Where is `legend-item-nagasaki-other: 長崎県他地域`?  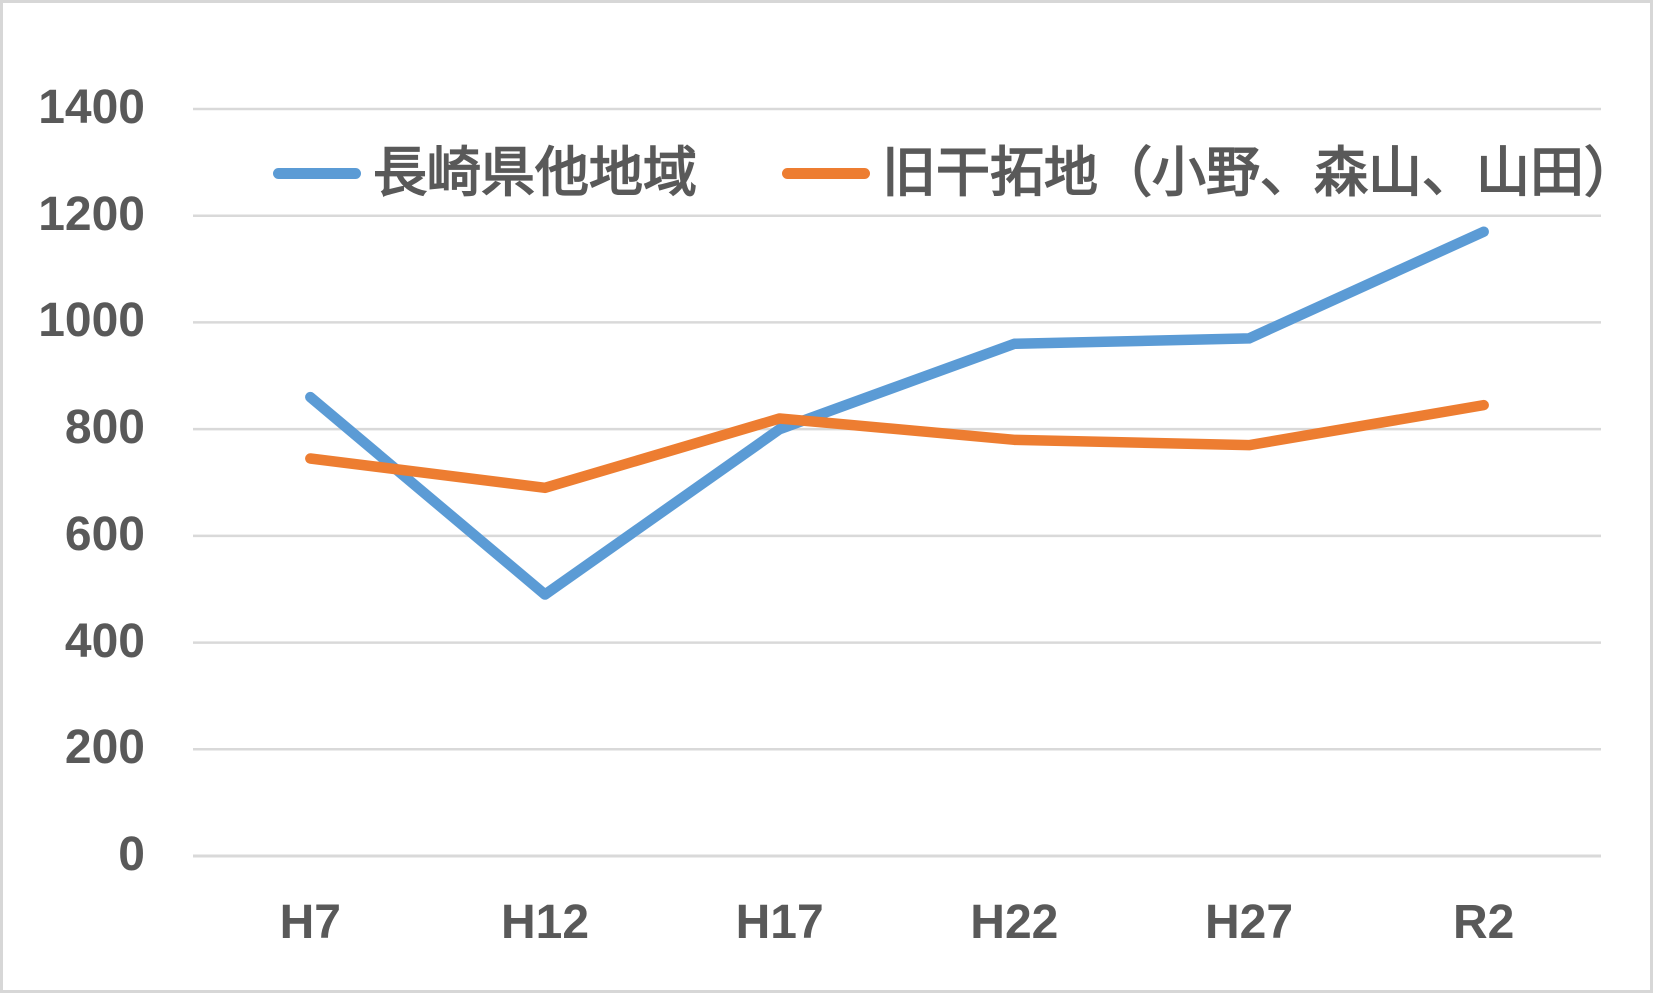 legend-item-nagasaki-other: 長崎県他地域 is located at coordinates (485, 173).